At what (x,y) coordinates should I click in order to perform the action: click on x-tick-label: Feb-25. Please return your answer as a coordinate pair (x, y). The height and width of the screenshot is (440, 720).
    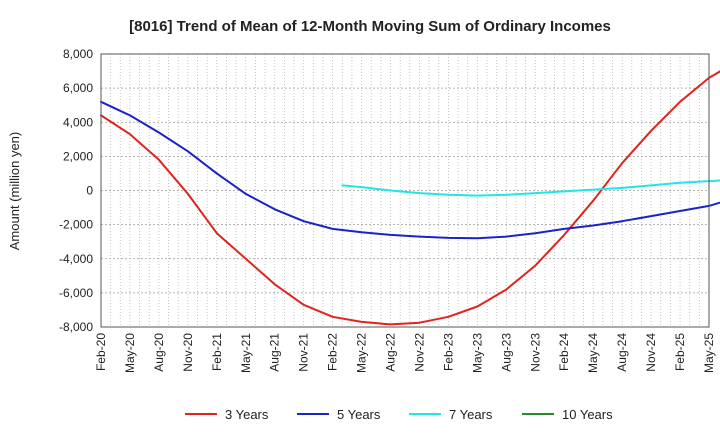
    Looking at the image, I should click on (680, 352).